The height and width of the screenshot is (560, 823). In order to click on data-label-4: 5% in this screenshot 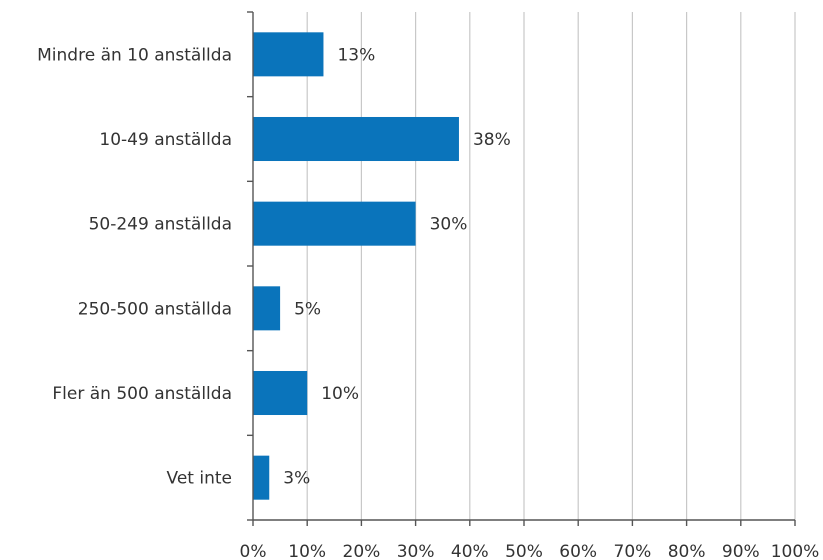, I will do `click(307, 309)`.